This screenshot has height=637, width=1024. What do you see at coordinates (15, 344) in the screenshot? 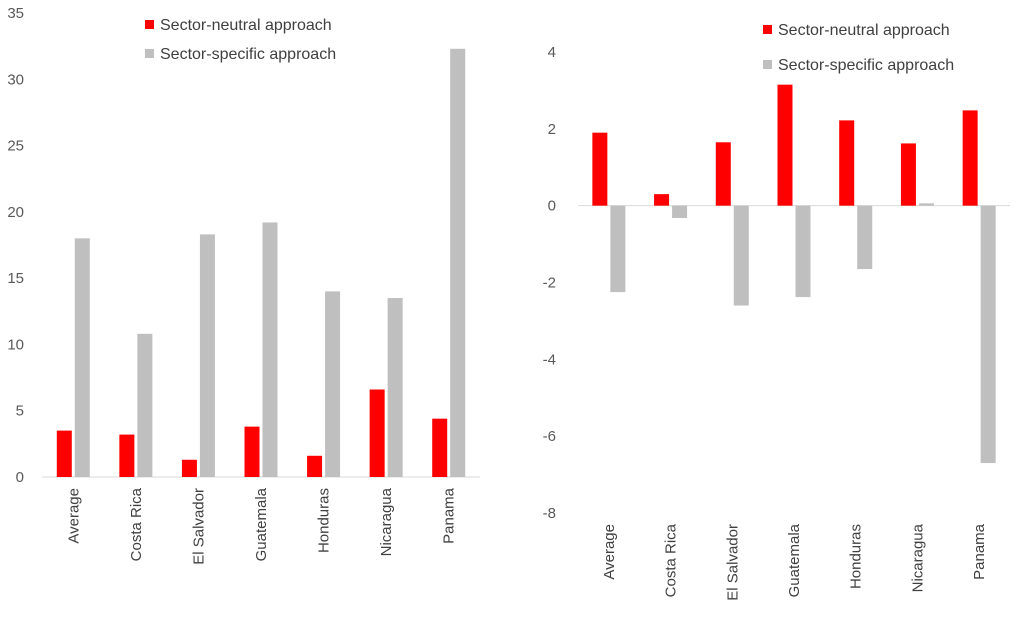
I see `y-tick-label: 10` at bounding box center [15, 344].